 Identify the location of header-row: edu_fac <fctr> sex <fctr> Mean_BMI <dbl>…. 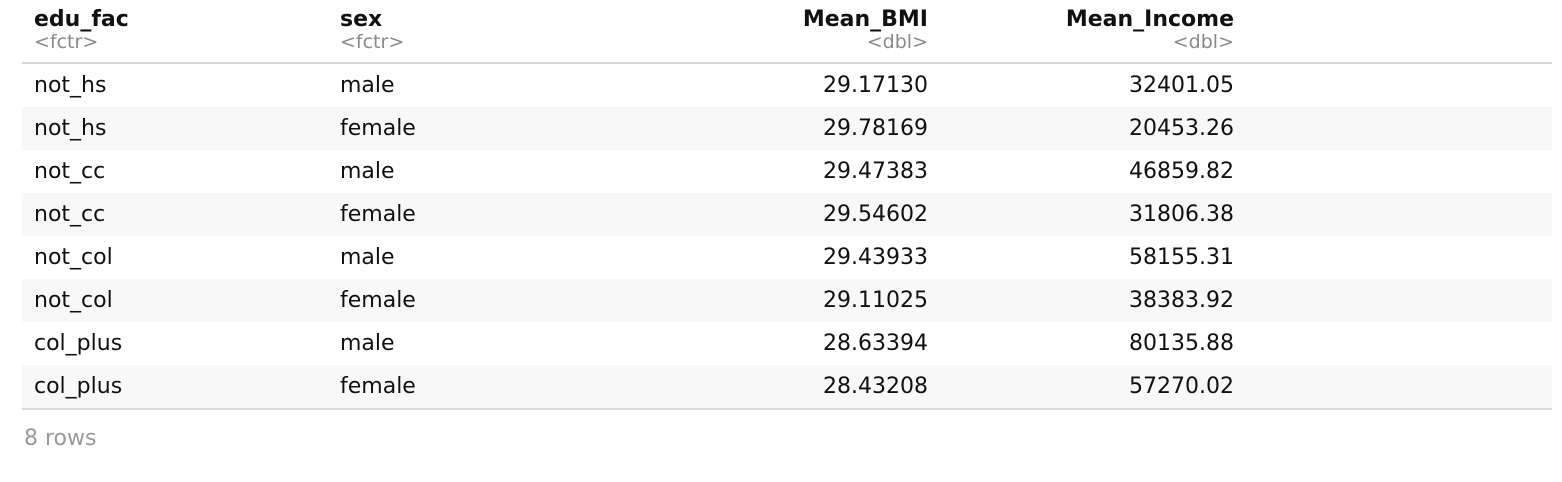
(787, 32).